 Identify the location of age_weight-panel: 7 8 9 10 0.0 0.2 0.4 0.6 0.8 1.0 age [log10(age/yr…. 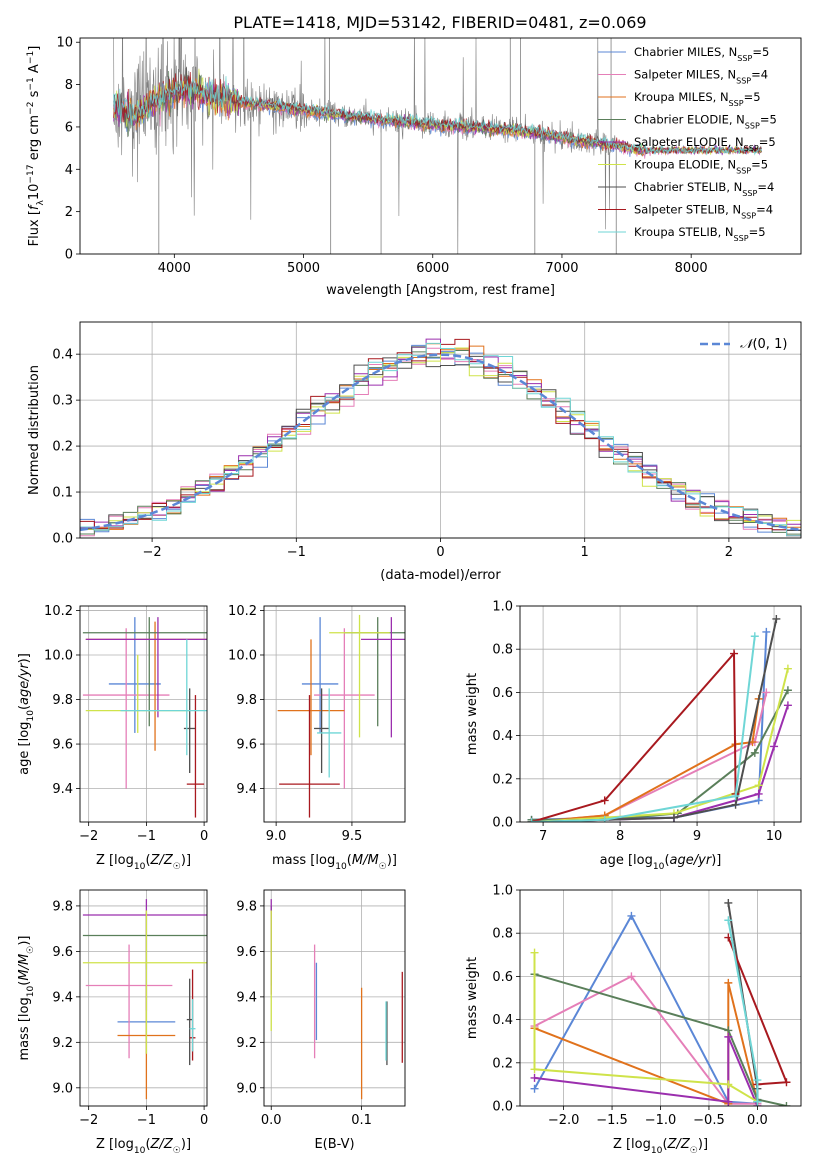
(633, 736).